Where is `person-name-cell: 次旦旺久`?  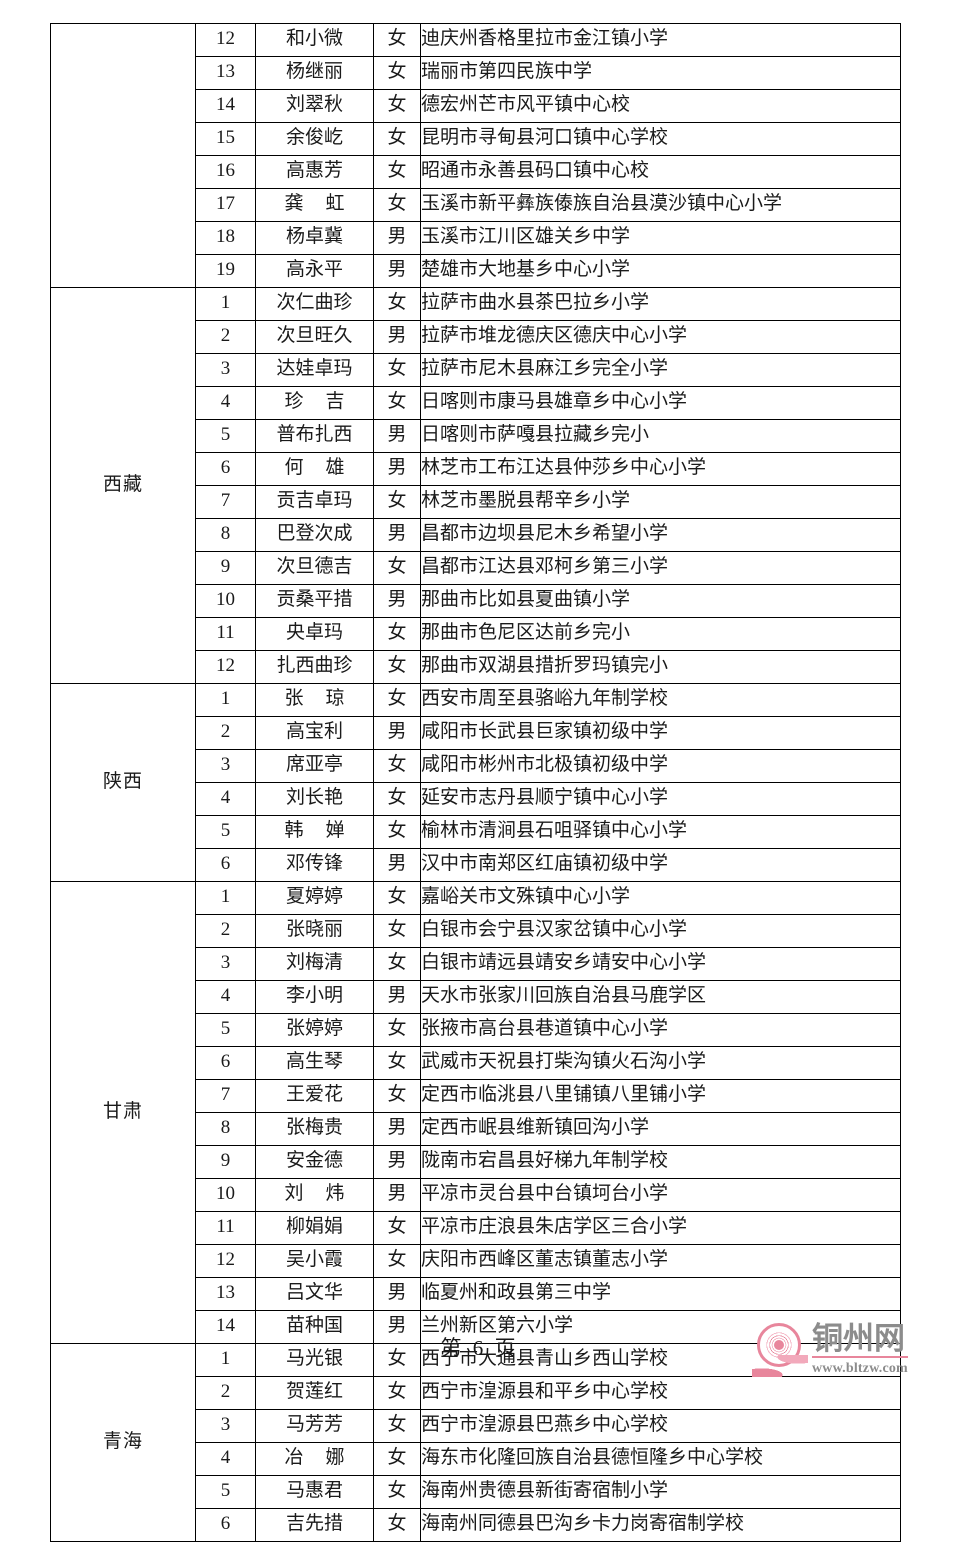
person-name-cell: 次旦旺久 is located at coordinates (314, 337).